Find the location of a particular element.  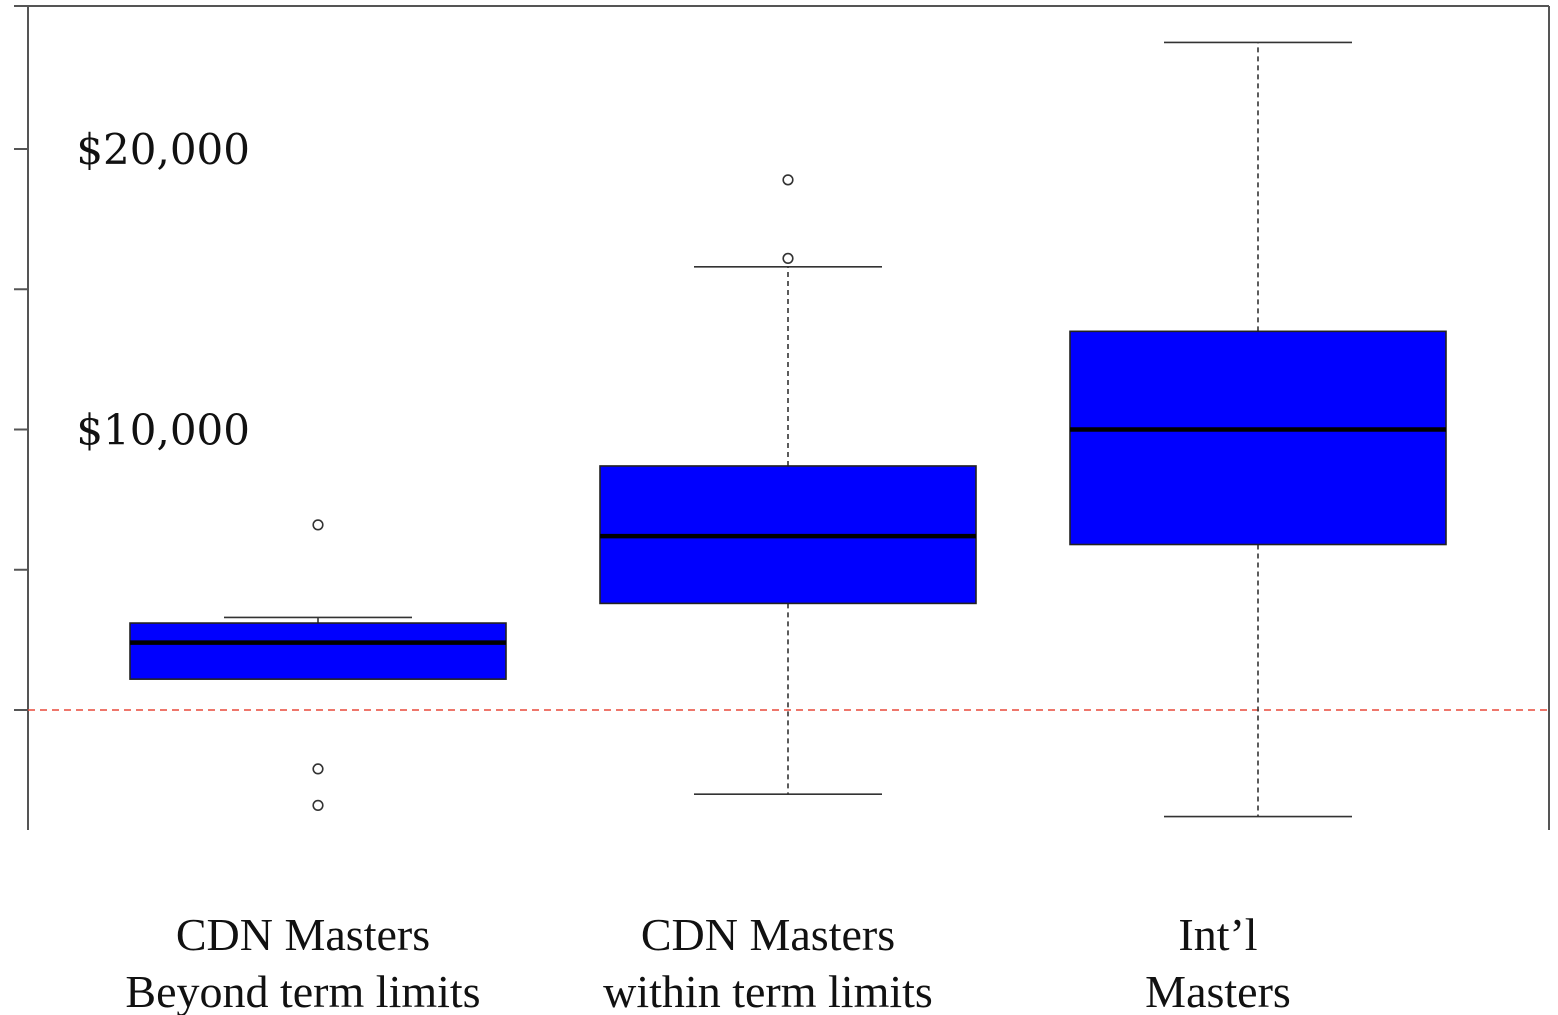

category-label: within term limits is located at coordinates (768, 990).